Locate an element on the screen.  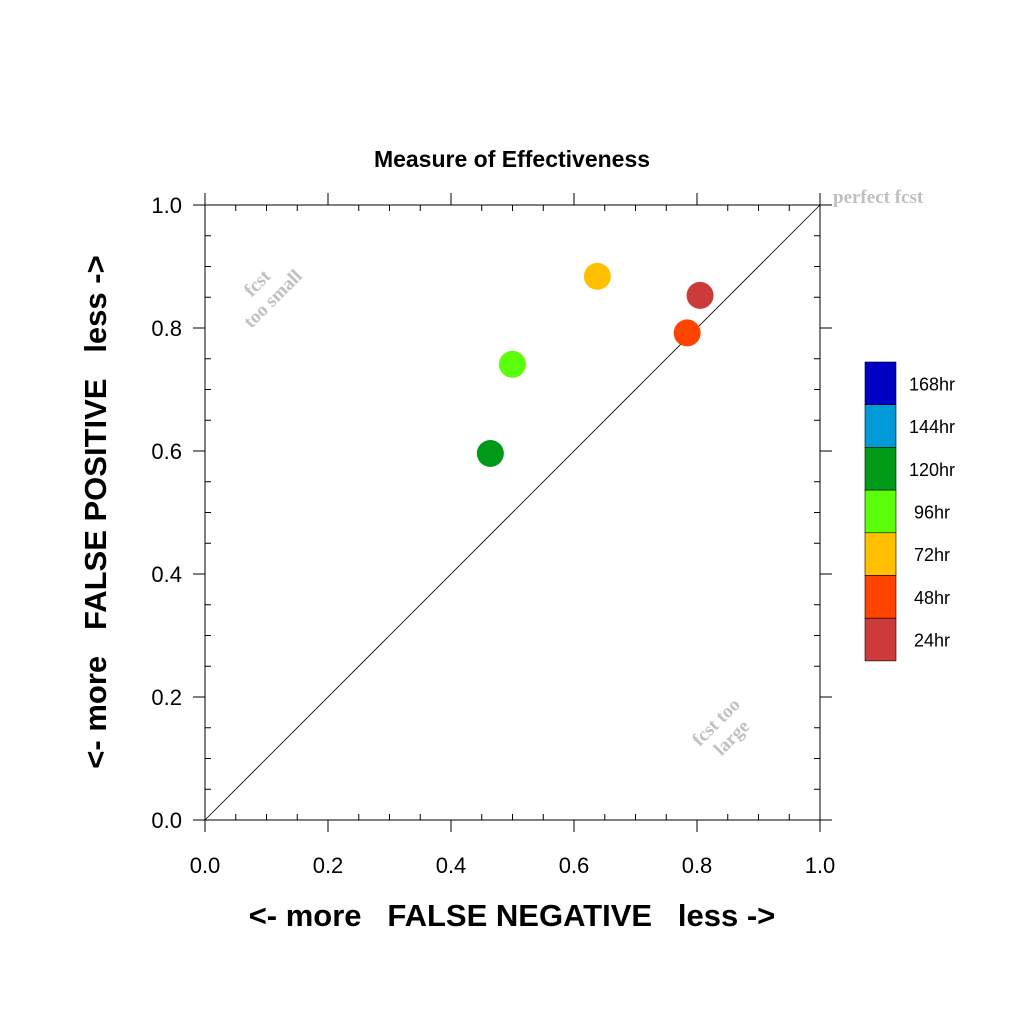
legend-label-168hr: 168hr is located at coordinates (932, 384).